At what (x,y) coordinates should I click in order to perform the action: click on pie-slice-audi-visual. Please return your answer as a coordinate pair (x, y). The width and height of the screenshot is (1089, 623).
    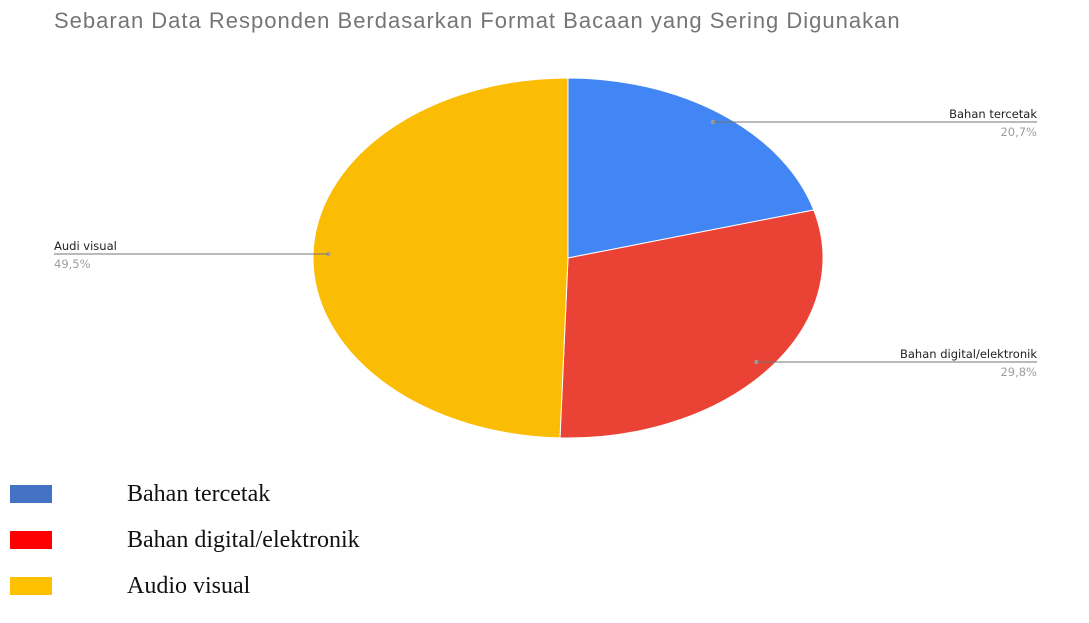
    Looking at the image, I should click on (440, 258).